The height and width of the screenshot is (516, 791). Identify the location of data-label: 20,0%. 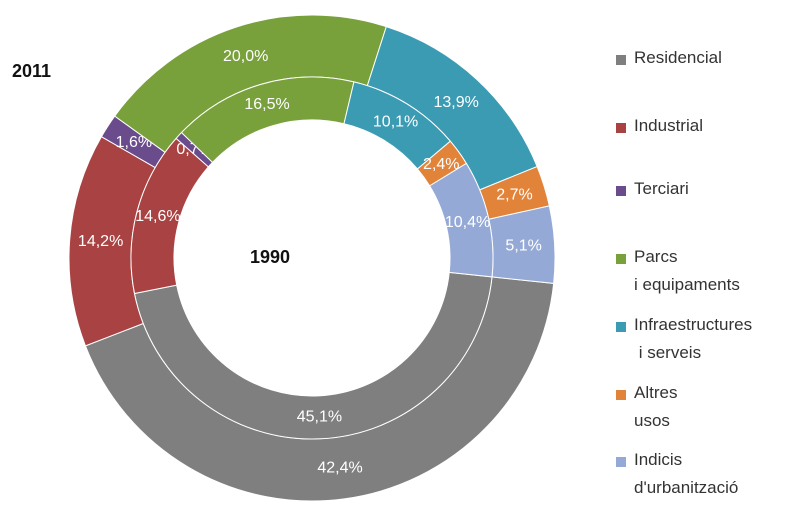
(245, 56).